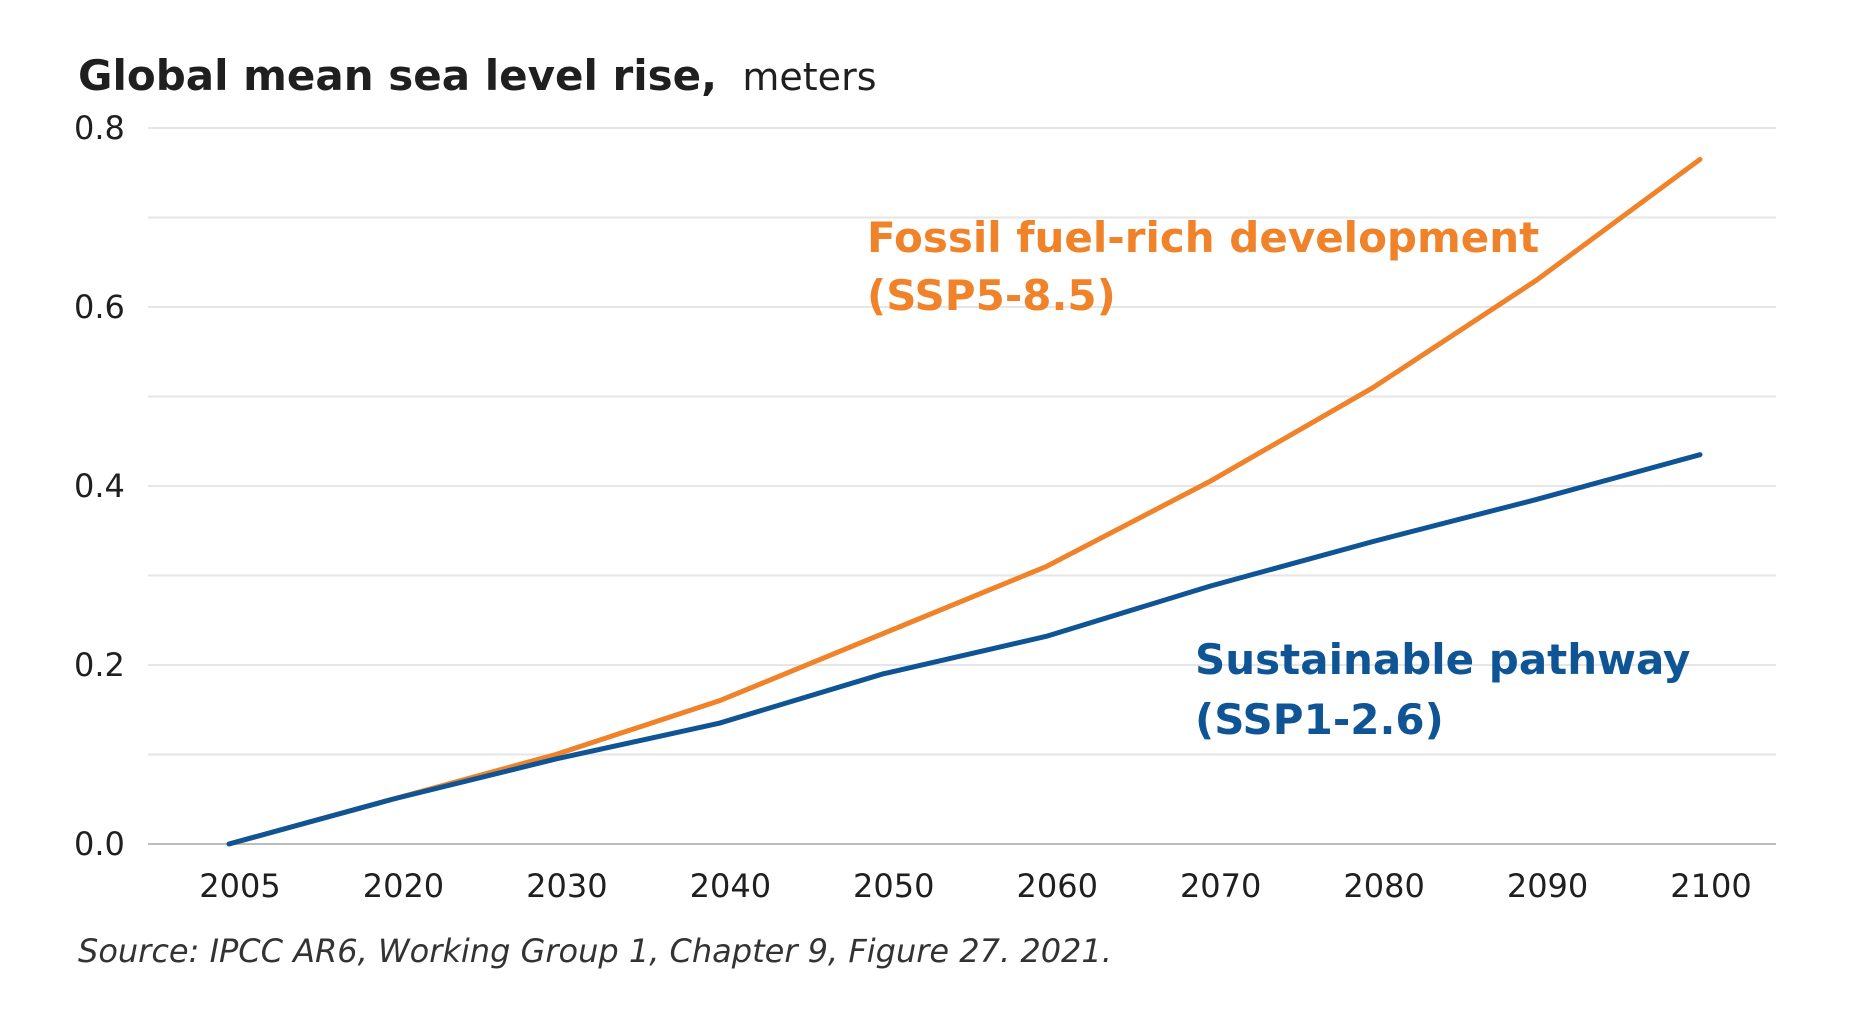 This screenshot has height=1036, width=1872. Describe the element at coordinates (809, 77) in the screenshot. I see `chart-title-unit: meters` at that location.